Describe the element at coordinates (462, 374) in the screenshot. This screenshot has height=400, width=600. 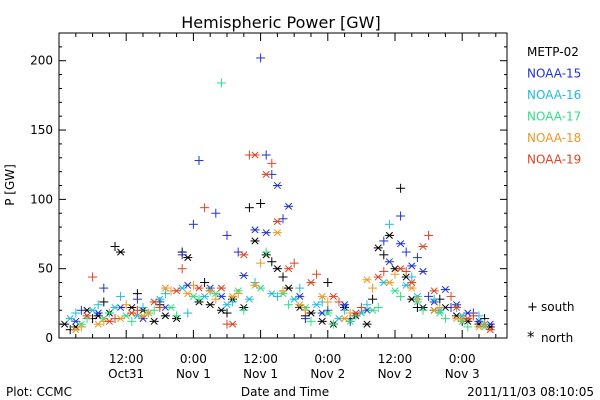
I see `x-tick-date-label: Nov 3` at that location.